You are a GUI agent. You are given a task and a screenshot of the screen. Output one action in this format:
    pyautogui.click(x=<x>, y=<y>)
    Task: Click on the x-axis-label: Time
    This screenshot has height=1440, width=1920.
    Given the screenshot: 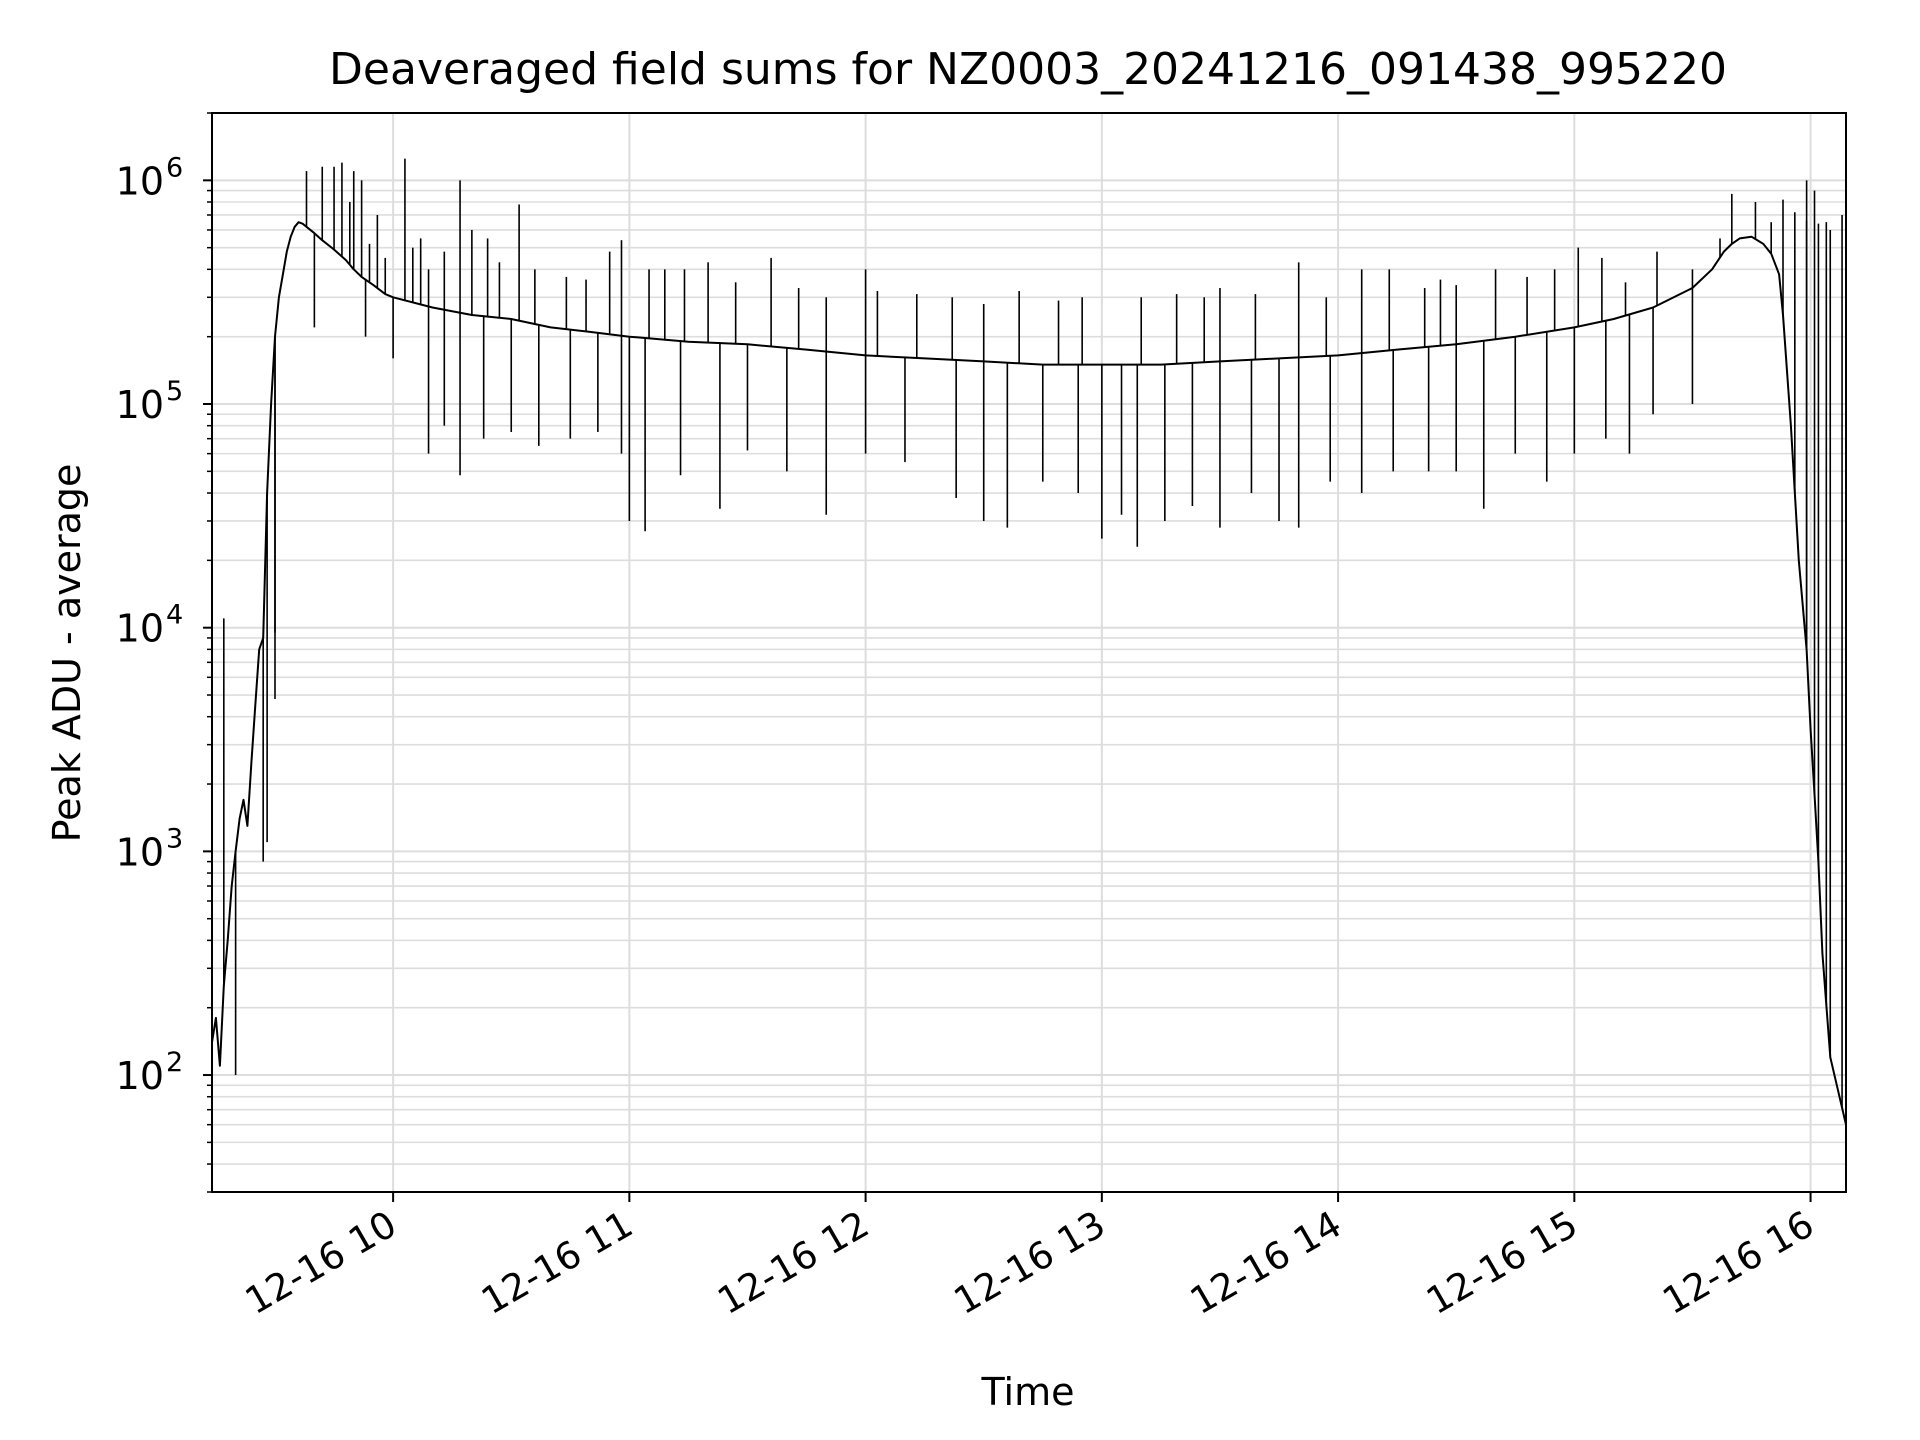 What is the action you would take?
    pyautogui.click(x=1028, y=1392)
    